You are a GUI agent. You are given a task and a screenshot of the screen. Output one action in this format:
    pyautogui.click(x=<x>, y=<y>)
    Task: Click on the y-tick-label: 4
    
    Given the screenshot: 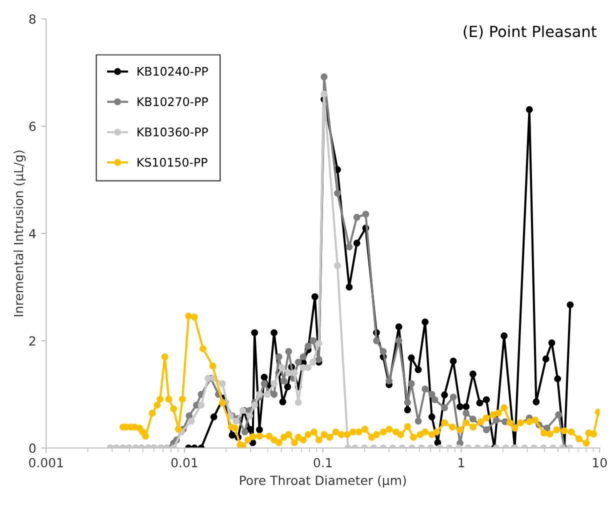 What is the action you would take?
    pyautogui.click(x=32, y=233)
    